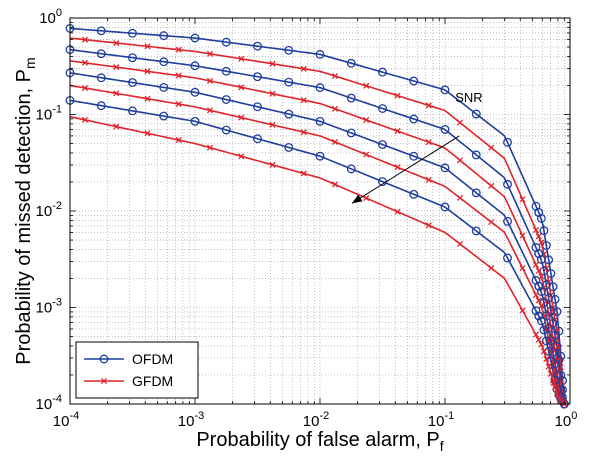  What do you see at coordinates (317, 440) in the screenshot?
I see `x-axis-title-main: Probability of false alarm, P` at bounding box center [317, 440].